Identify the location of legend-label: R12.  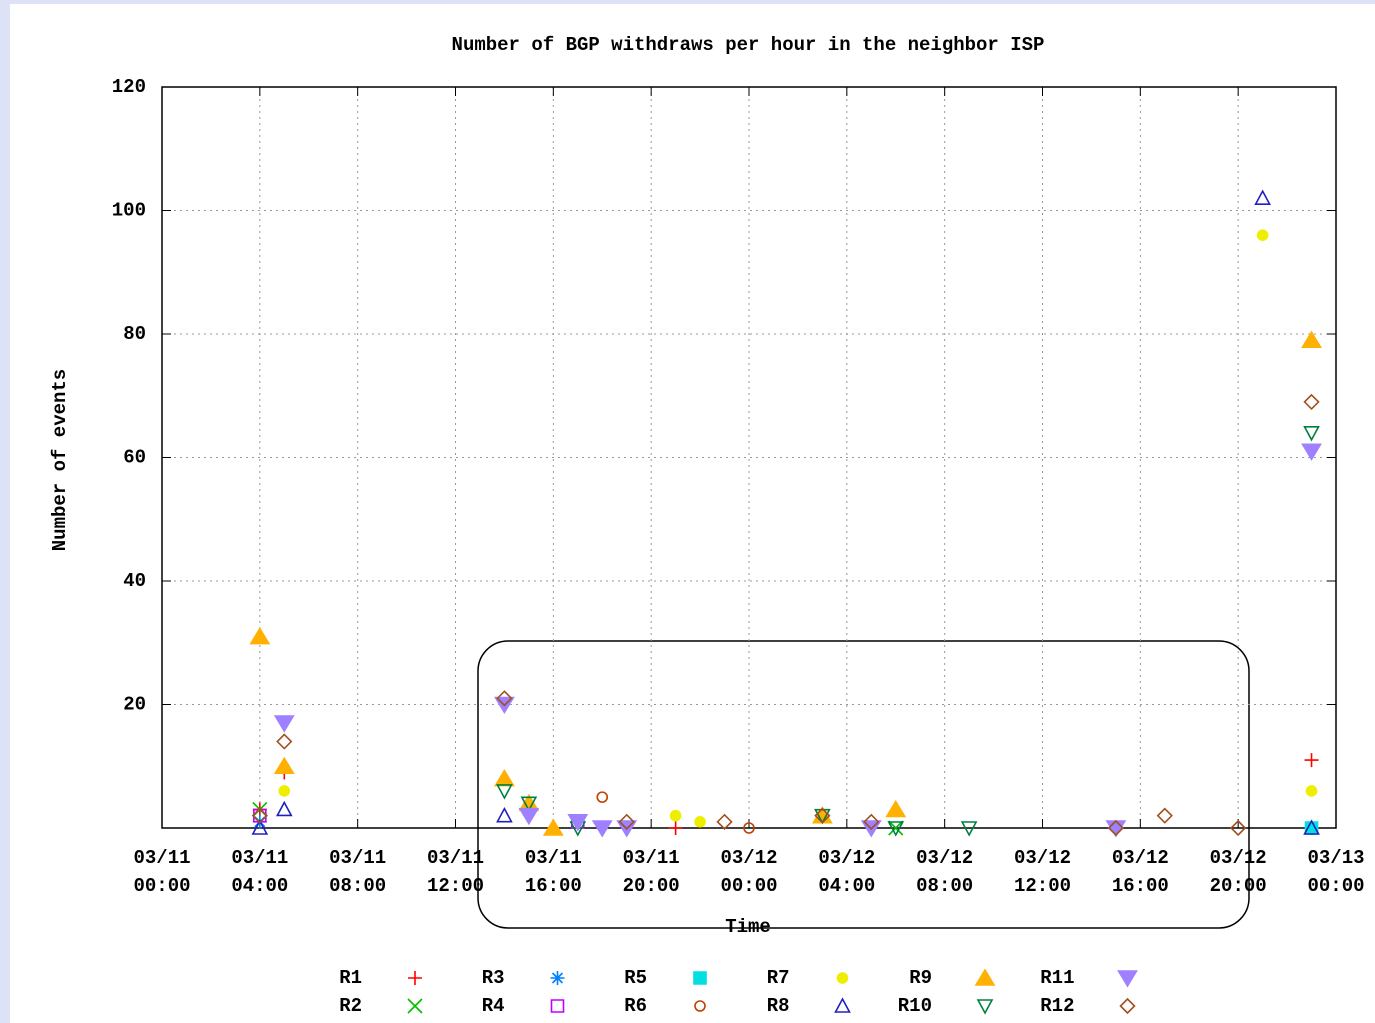
(1057, 1006).